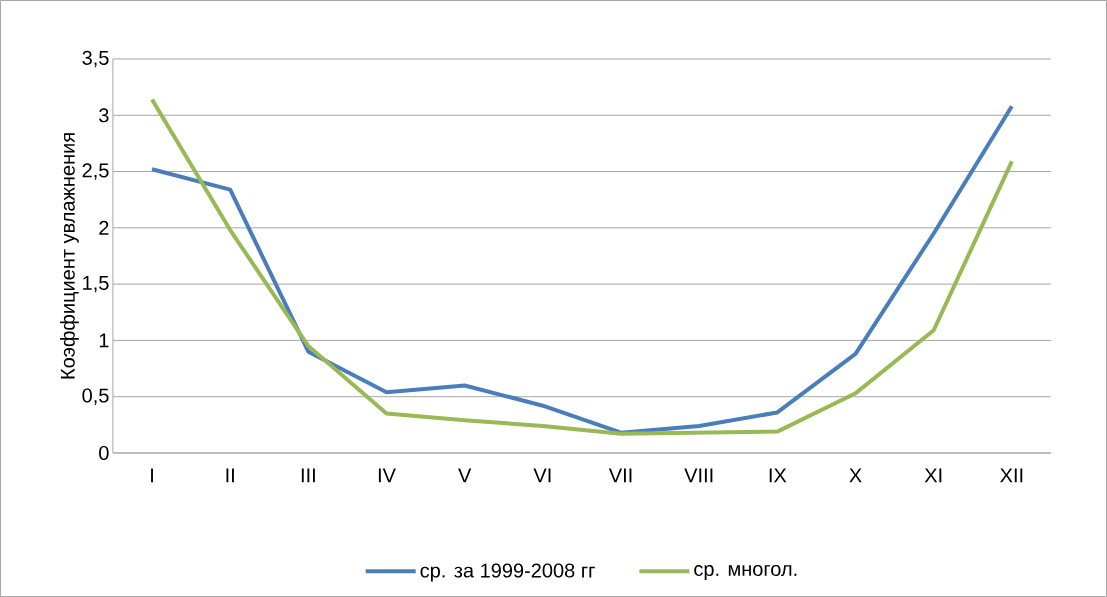  I want to click on y-tick-label: 0, so click(104, 453).